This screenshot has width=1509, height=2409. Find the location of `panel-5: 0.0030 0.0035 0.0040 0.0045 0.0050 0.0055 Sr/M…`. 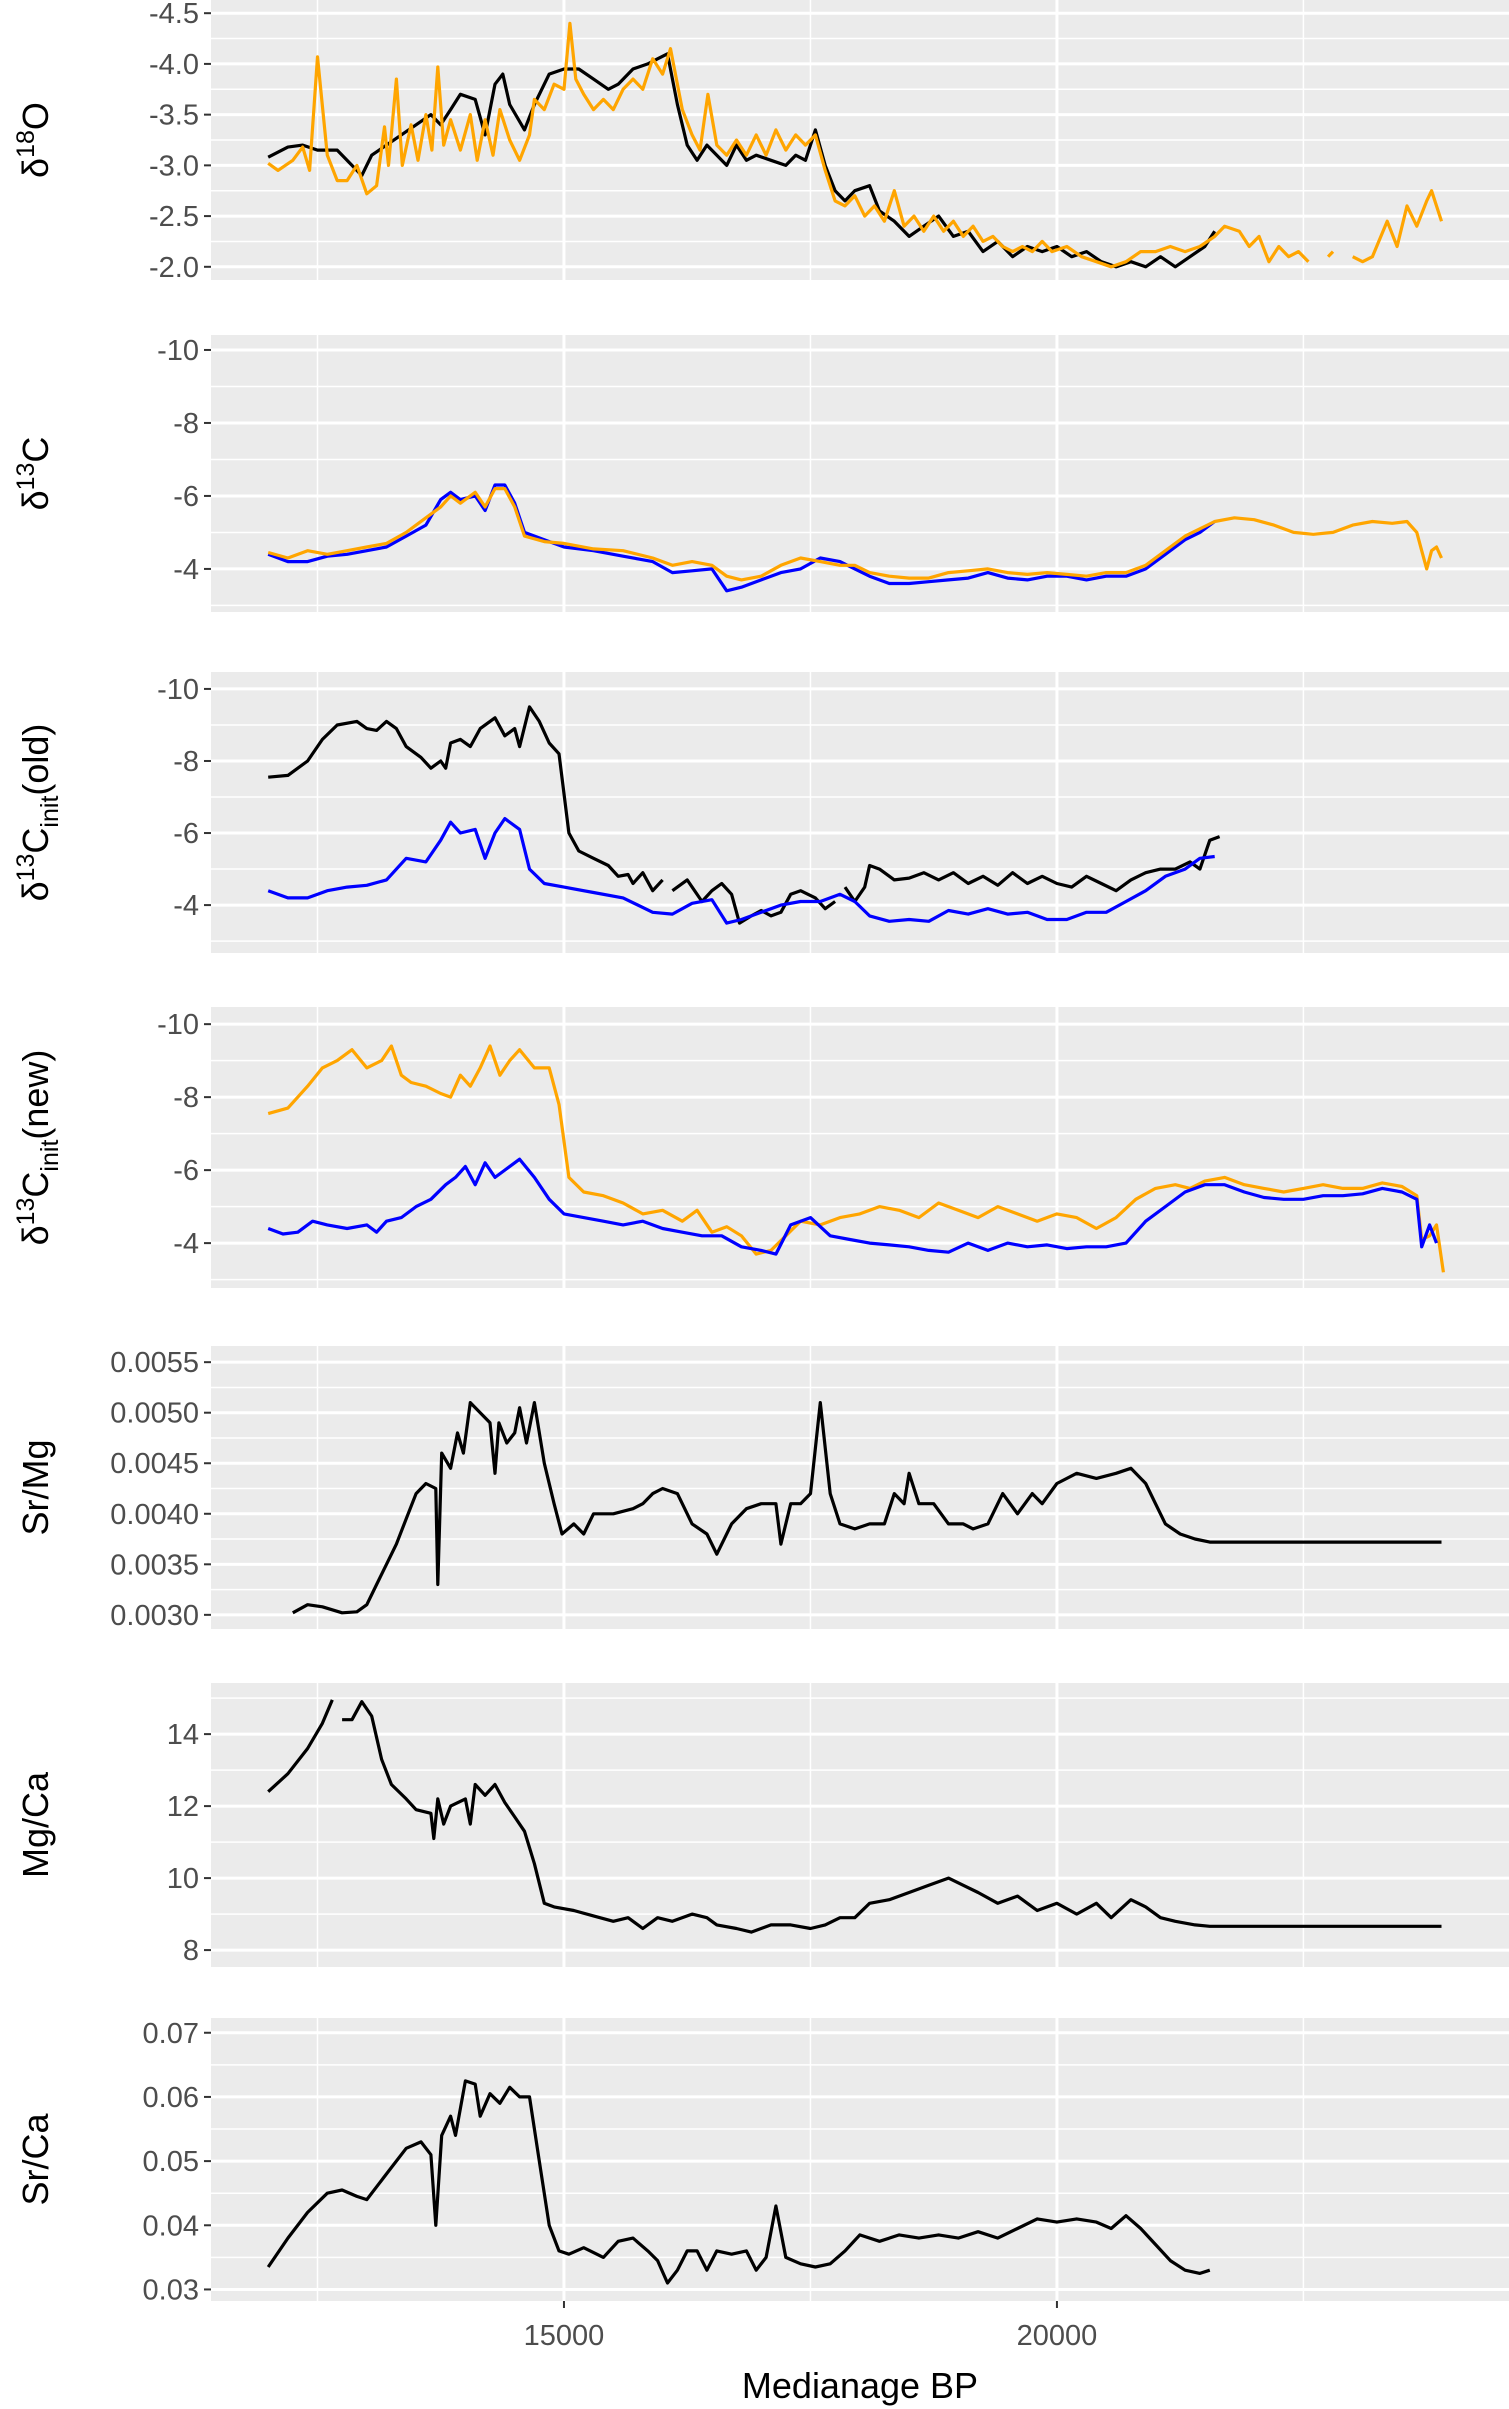

panel-5: 0.0030 0.0035 0.0040 0.0045 0.0050 0.0055 Sr/M… is located at coordinates (762, 1489).